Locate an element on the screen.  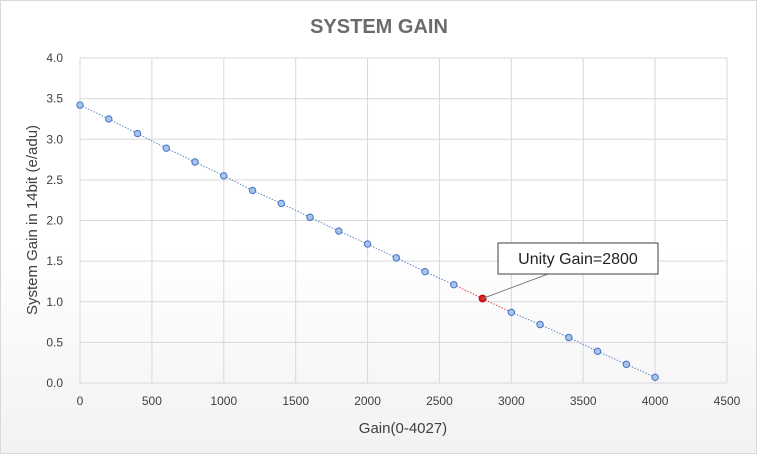
x-tick-label: 2000 is located at coordinates (367, 401).